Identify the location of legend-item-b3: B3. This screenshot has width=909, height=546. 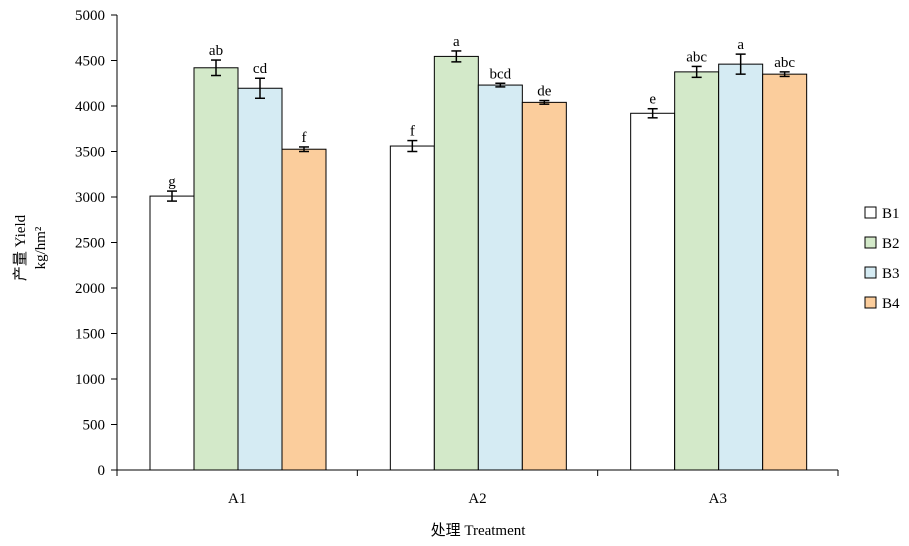
(882, 274).